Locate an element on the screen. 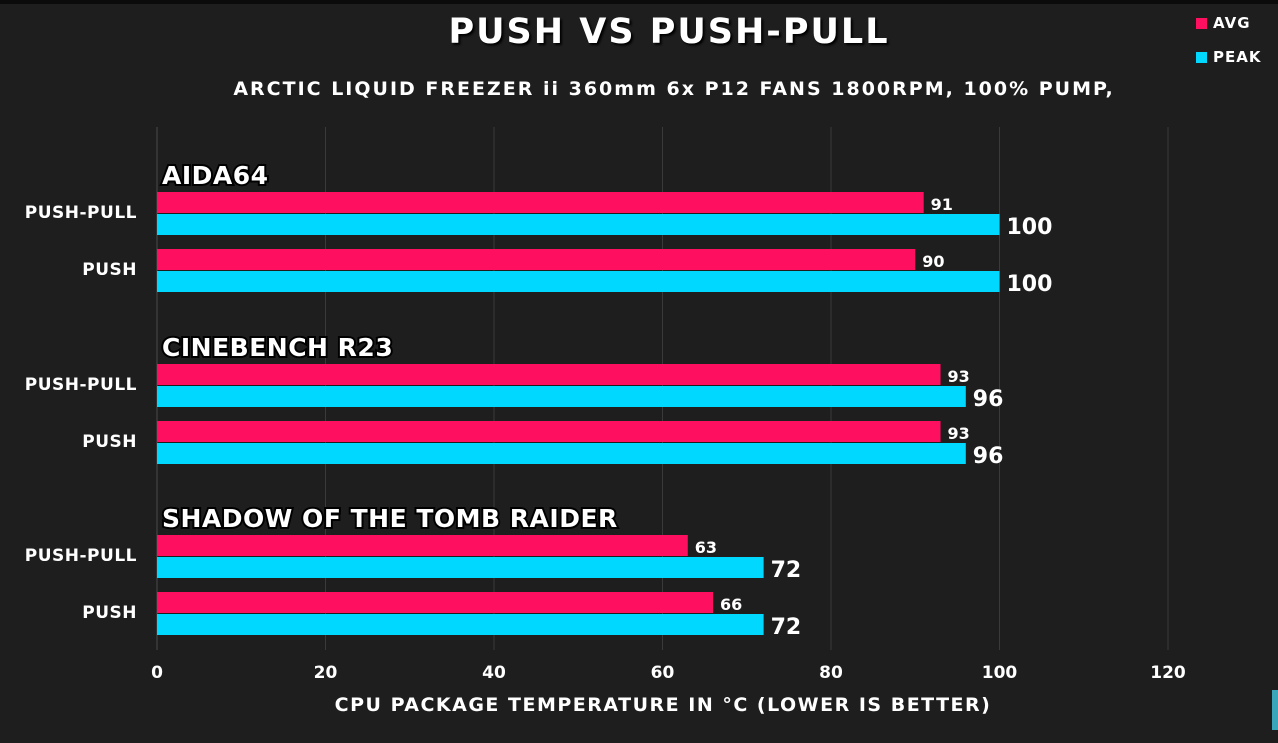 This screenshot has height=743, width=1278. x-tick-label: 40 is located at coordinates (494, 673).